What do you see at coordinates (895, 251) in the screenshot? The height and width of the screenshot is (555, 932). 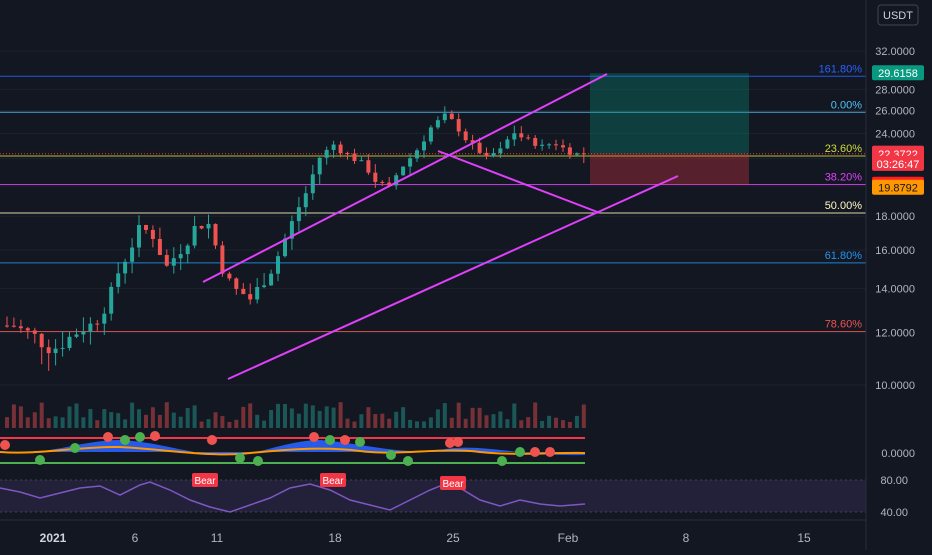 I see `price-tick-label: 16.0000` at bounding box center [895, 251].